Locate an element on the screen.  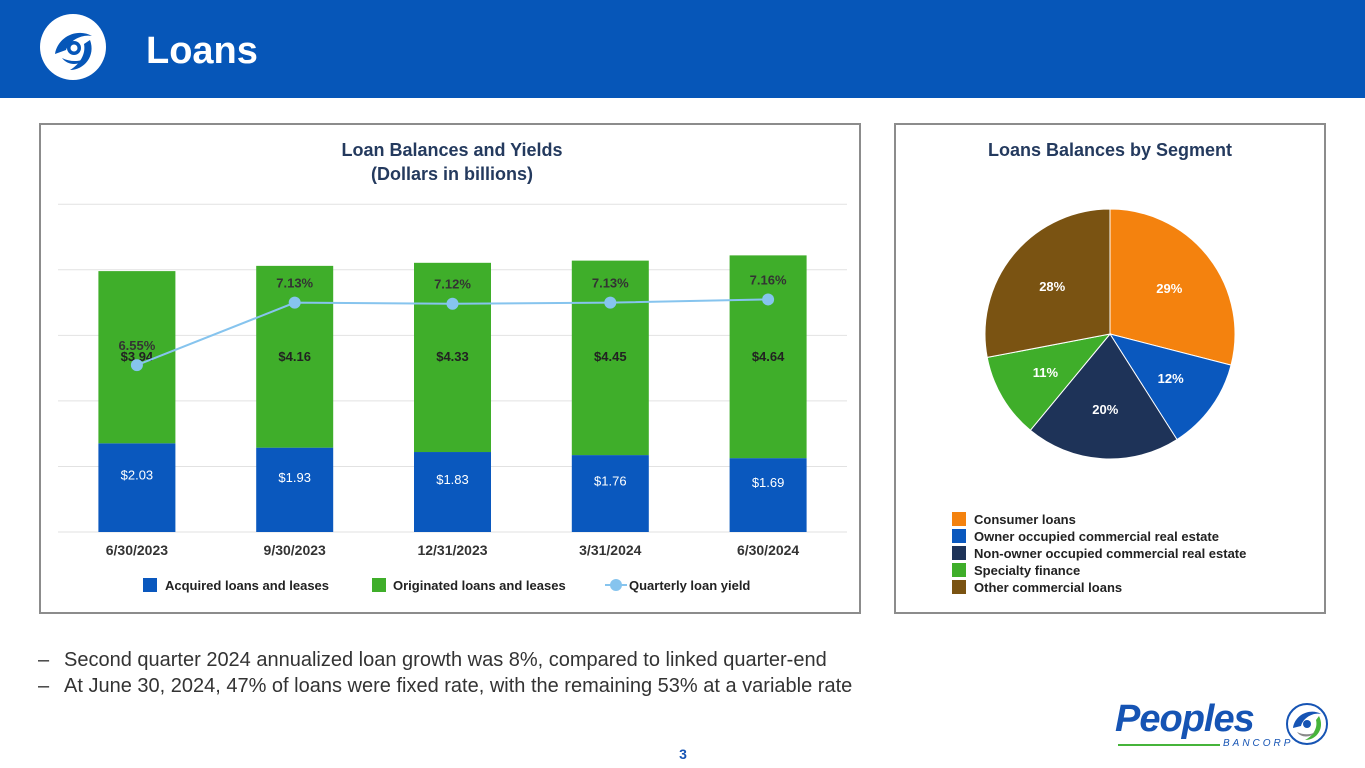
brand-underline is located at coordinates (1169, 745).